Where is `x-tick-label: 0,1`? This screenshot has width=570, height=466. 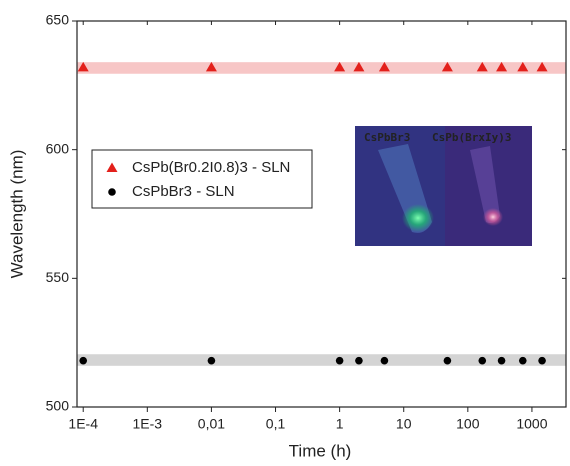 x-tick-label: 0,1 is located at coordinates (276, 424).